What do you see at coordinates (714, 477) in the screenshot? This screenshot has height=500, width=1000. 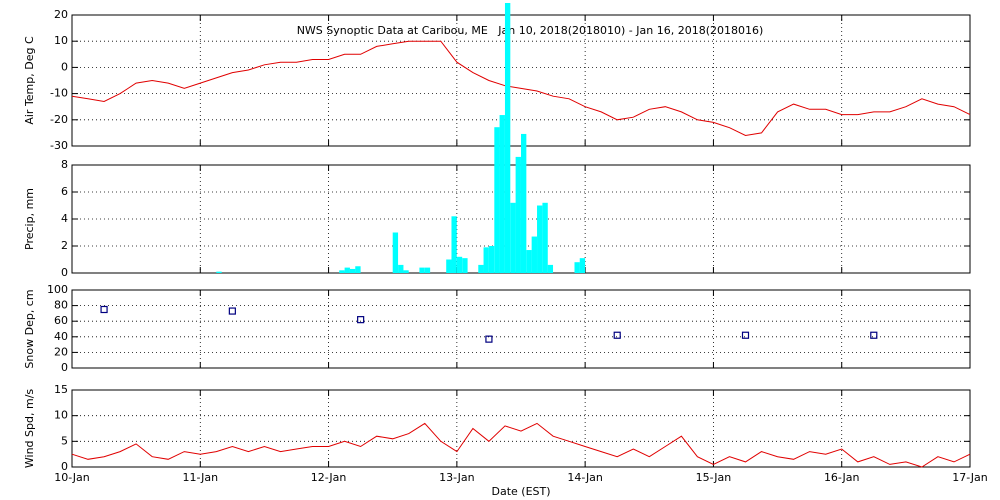 I see `x-tick-label: 15-Jan` at bounding box center [714, 477].